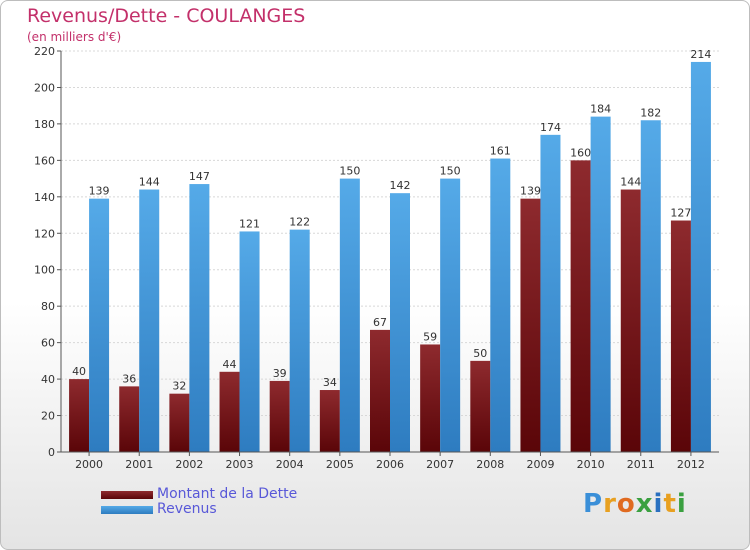  What do you see at coordinates (280, 373) in the screenshot?
I see `data-label-dette: 39` at bounding box center [280, 373].